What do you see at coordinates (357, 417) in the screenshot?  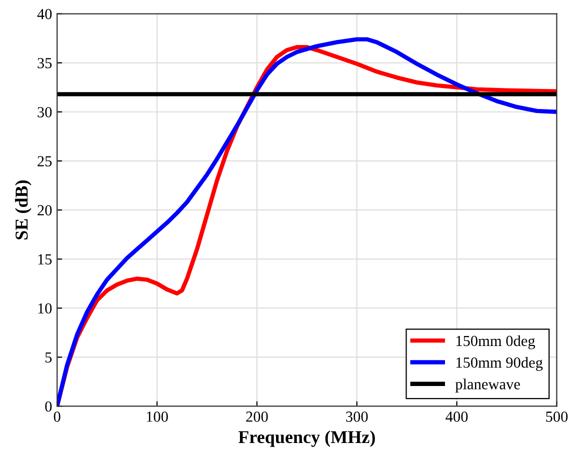 I see `x-tick-label: 300` at bounding box center [357, 417].